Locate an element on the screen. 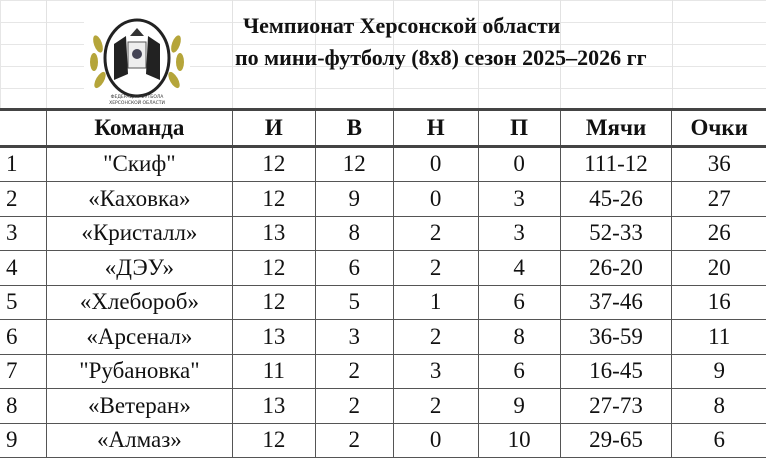  draws-cell: 1 is located at coordinates (435, 302).